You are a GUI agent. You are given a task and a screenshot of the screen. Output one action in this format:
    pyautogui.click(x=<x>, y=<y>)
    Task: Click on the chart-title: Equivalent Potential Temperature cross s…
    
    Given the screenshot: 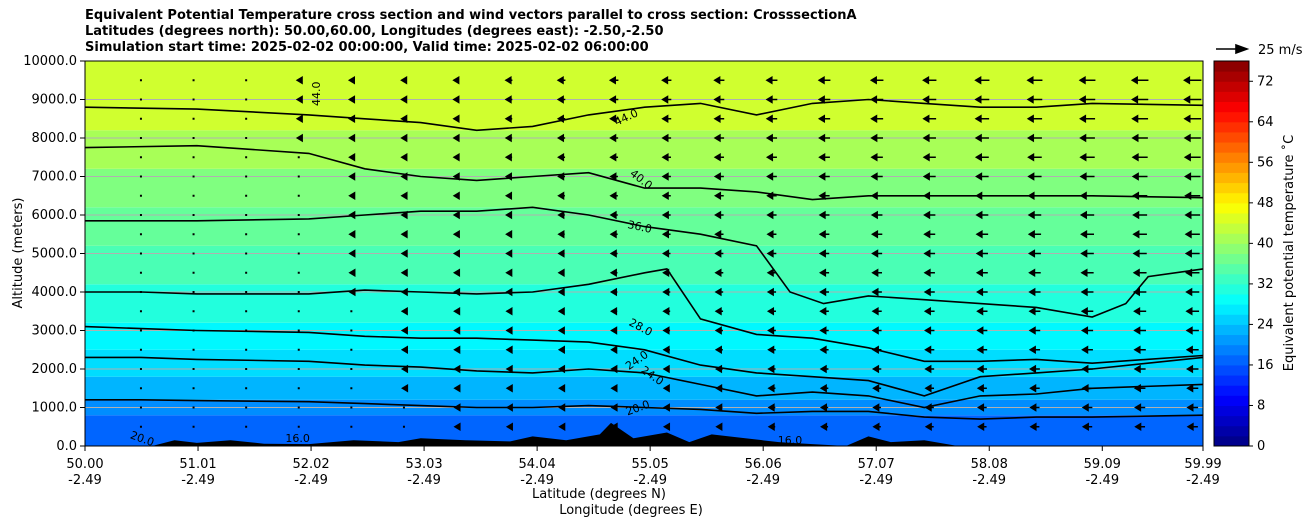 What is the action you would take?
    pyautogui.click(x=471, y=32)
    